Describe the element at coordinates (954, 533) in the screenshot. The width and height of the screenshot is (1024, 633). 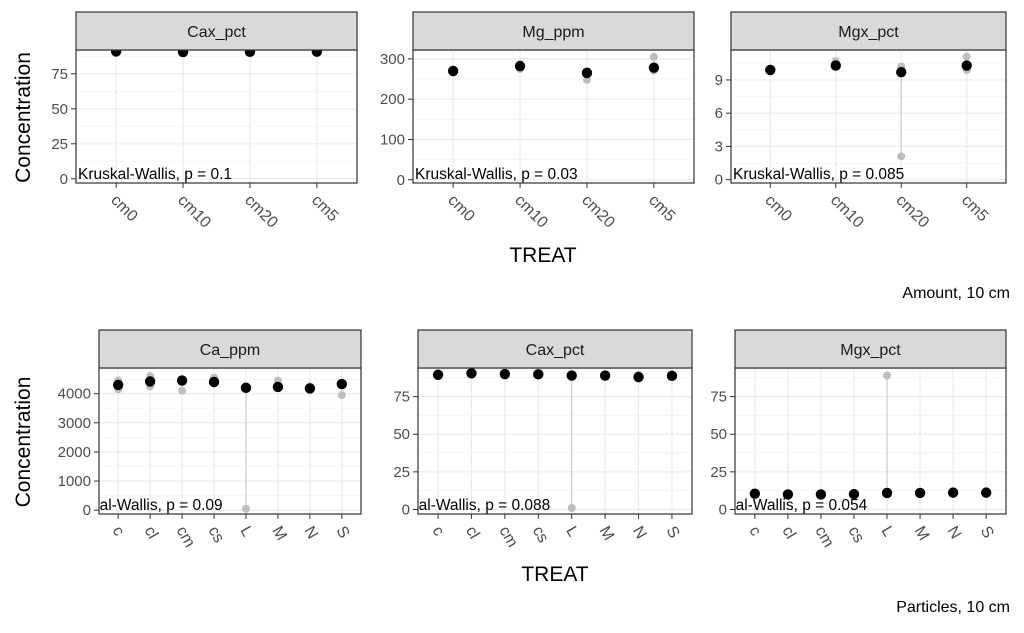
I see `x-tick-label: N` at that location.